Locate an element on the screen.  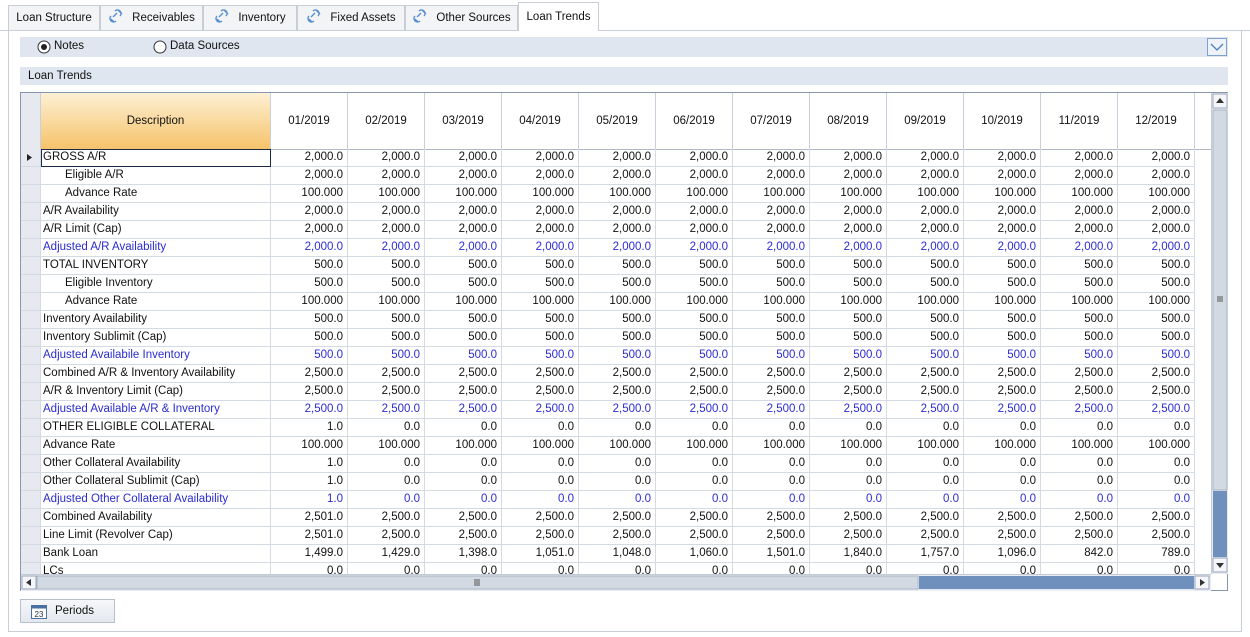
column-header: 03/2019 is located at coordinates (463, 121).